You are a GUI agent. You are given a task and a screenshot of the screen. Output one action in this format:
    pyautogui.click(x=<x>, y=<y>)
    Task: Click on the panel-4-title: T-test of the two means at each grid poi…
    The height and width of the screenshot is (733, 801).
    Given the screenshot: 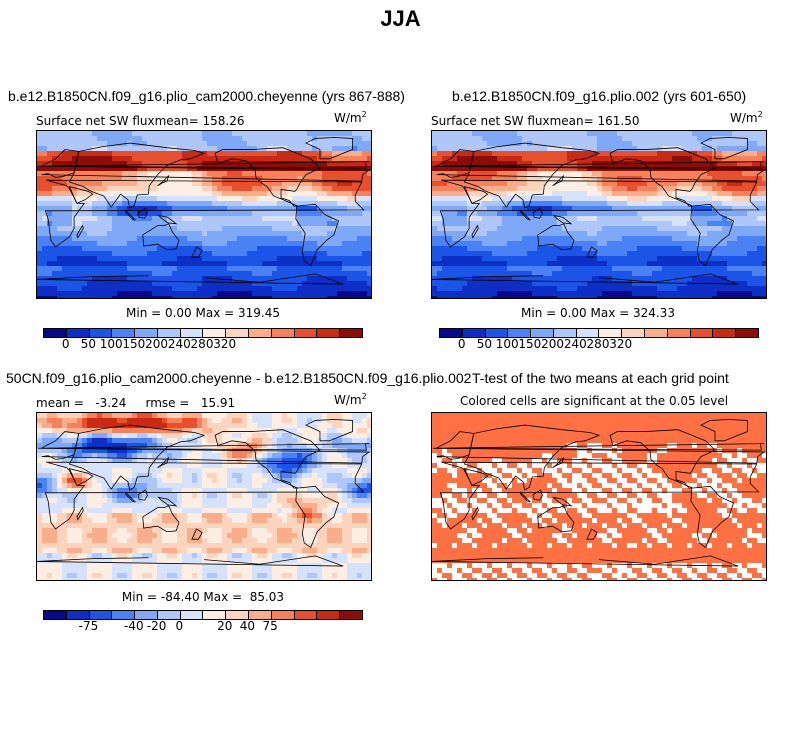 What is the action you would take?
    pyautogui.click(x=600, y=378)
    